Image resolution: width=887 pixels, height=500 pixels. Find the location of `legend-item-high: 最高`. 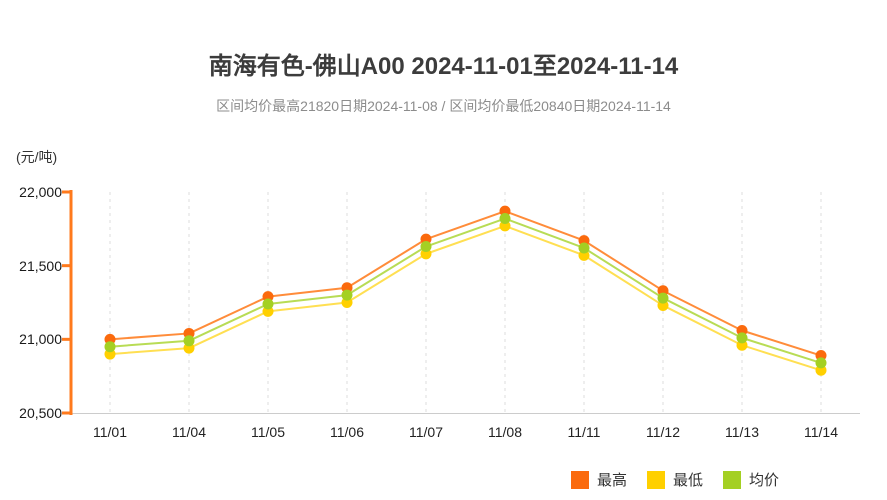

legend-item-high: 最高 is located at coordinates (599, 479).